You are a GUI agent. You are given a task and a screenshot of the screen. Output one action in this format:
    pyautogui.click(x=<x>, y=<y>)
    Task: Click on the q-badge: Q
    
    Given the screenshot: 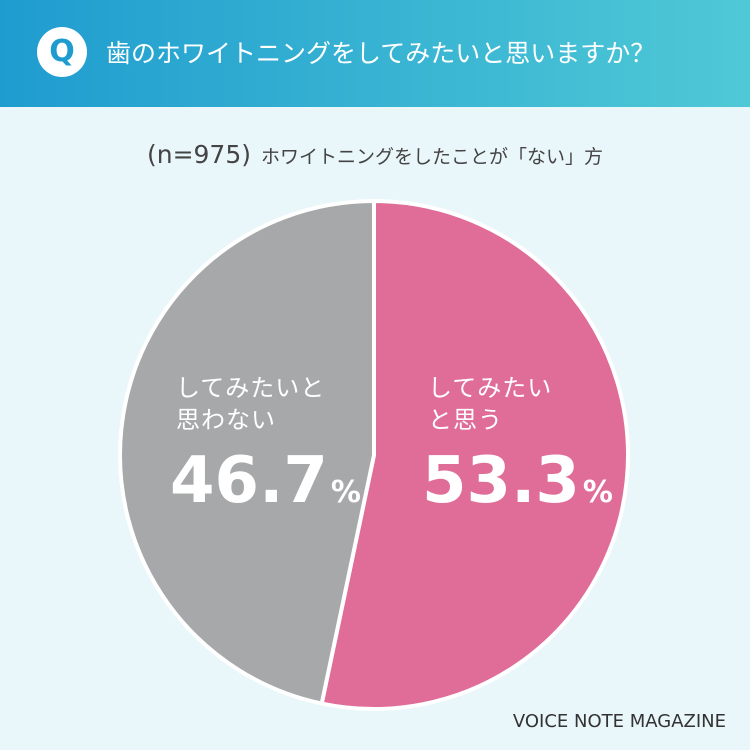 What is the action you would take?
    pyautogui.click(x=62, y=52)
    